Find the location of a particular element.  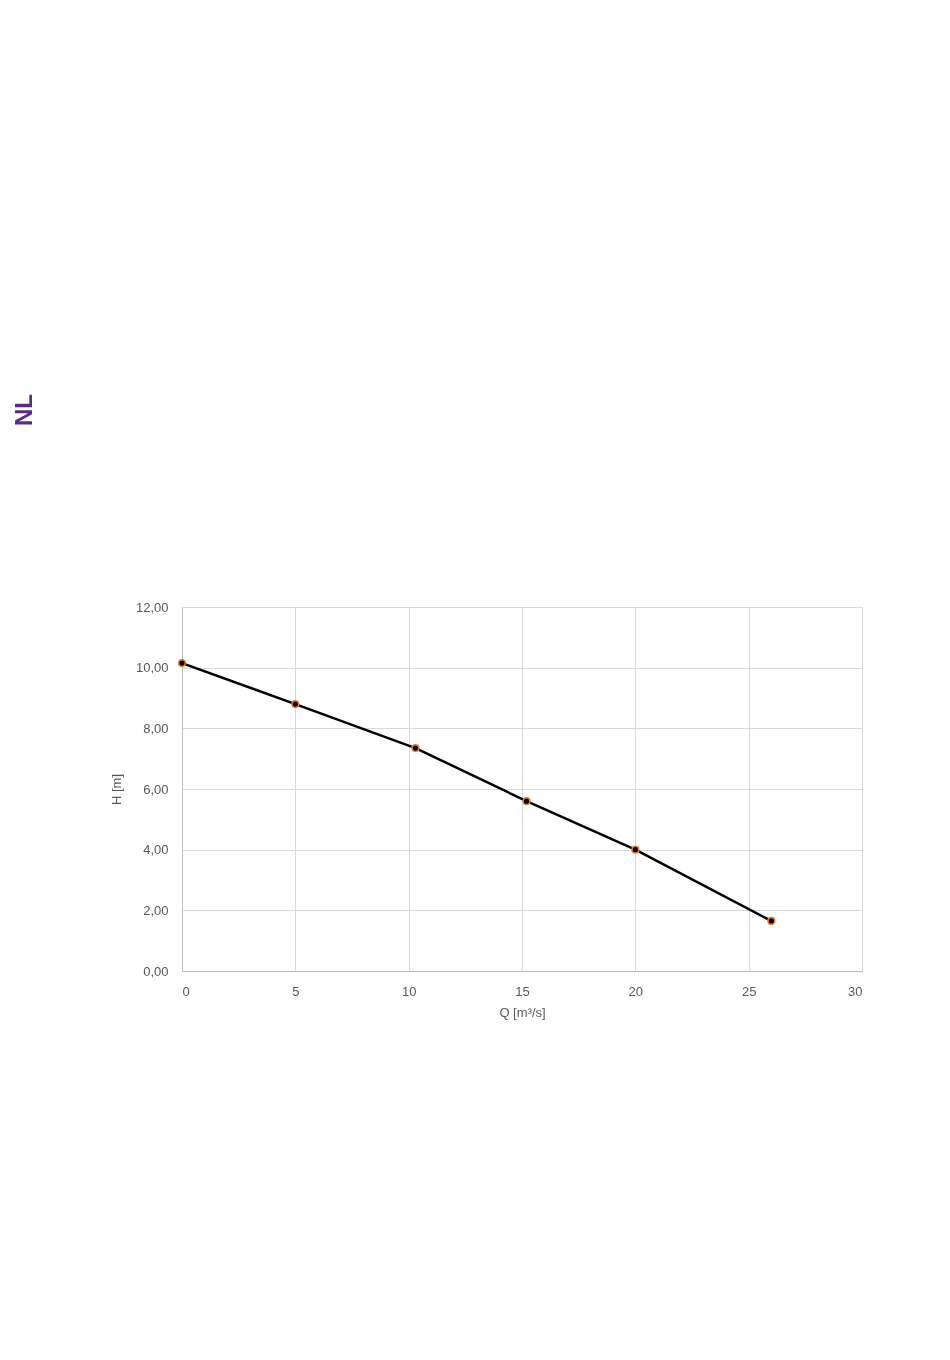

text: NL is located at coordinates (23, 410).